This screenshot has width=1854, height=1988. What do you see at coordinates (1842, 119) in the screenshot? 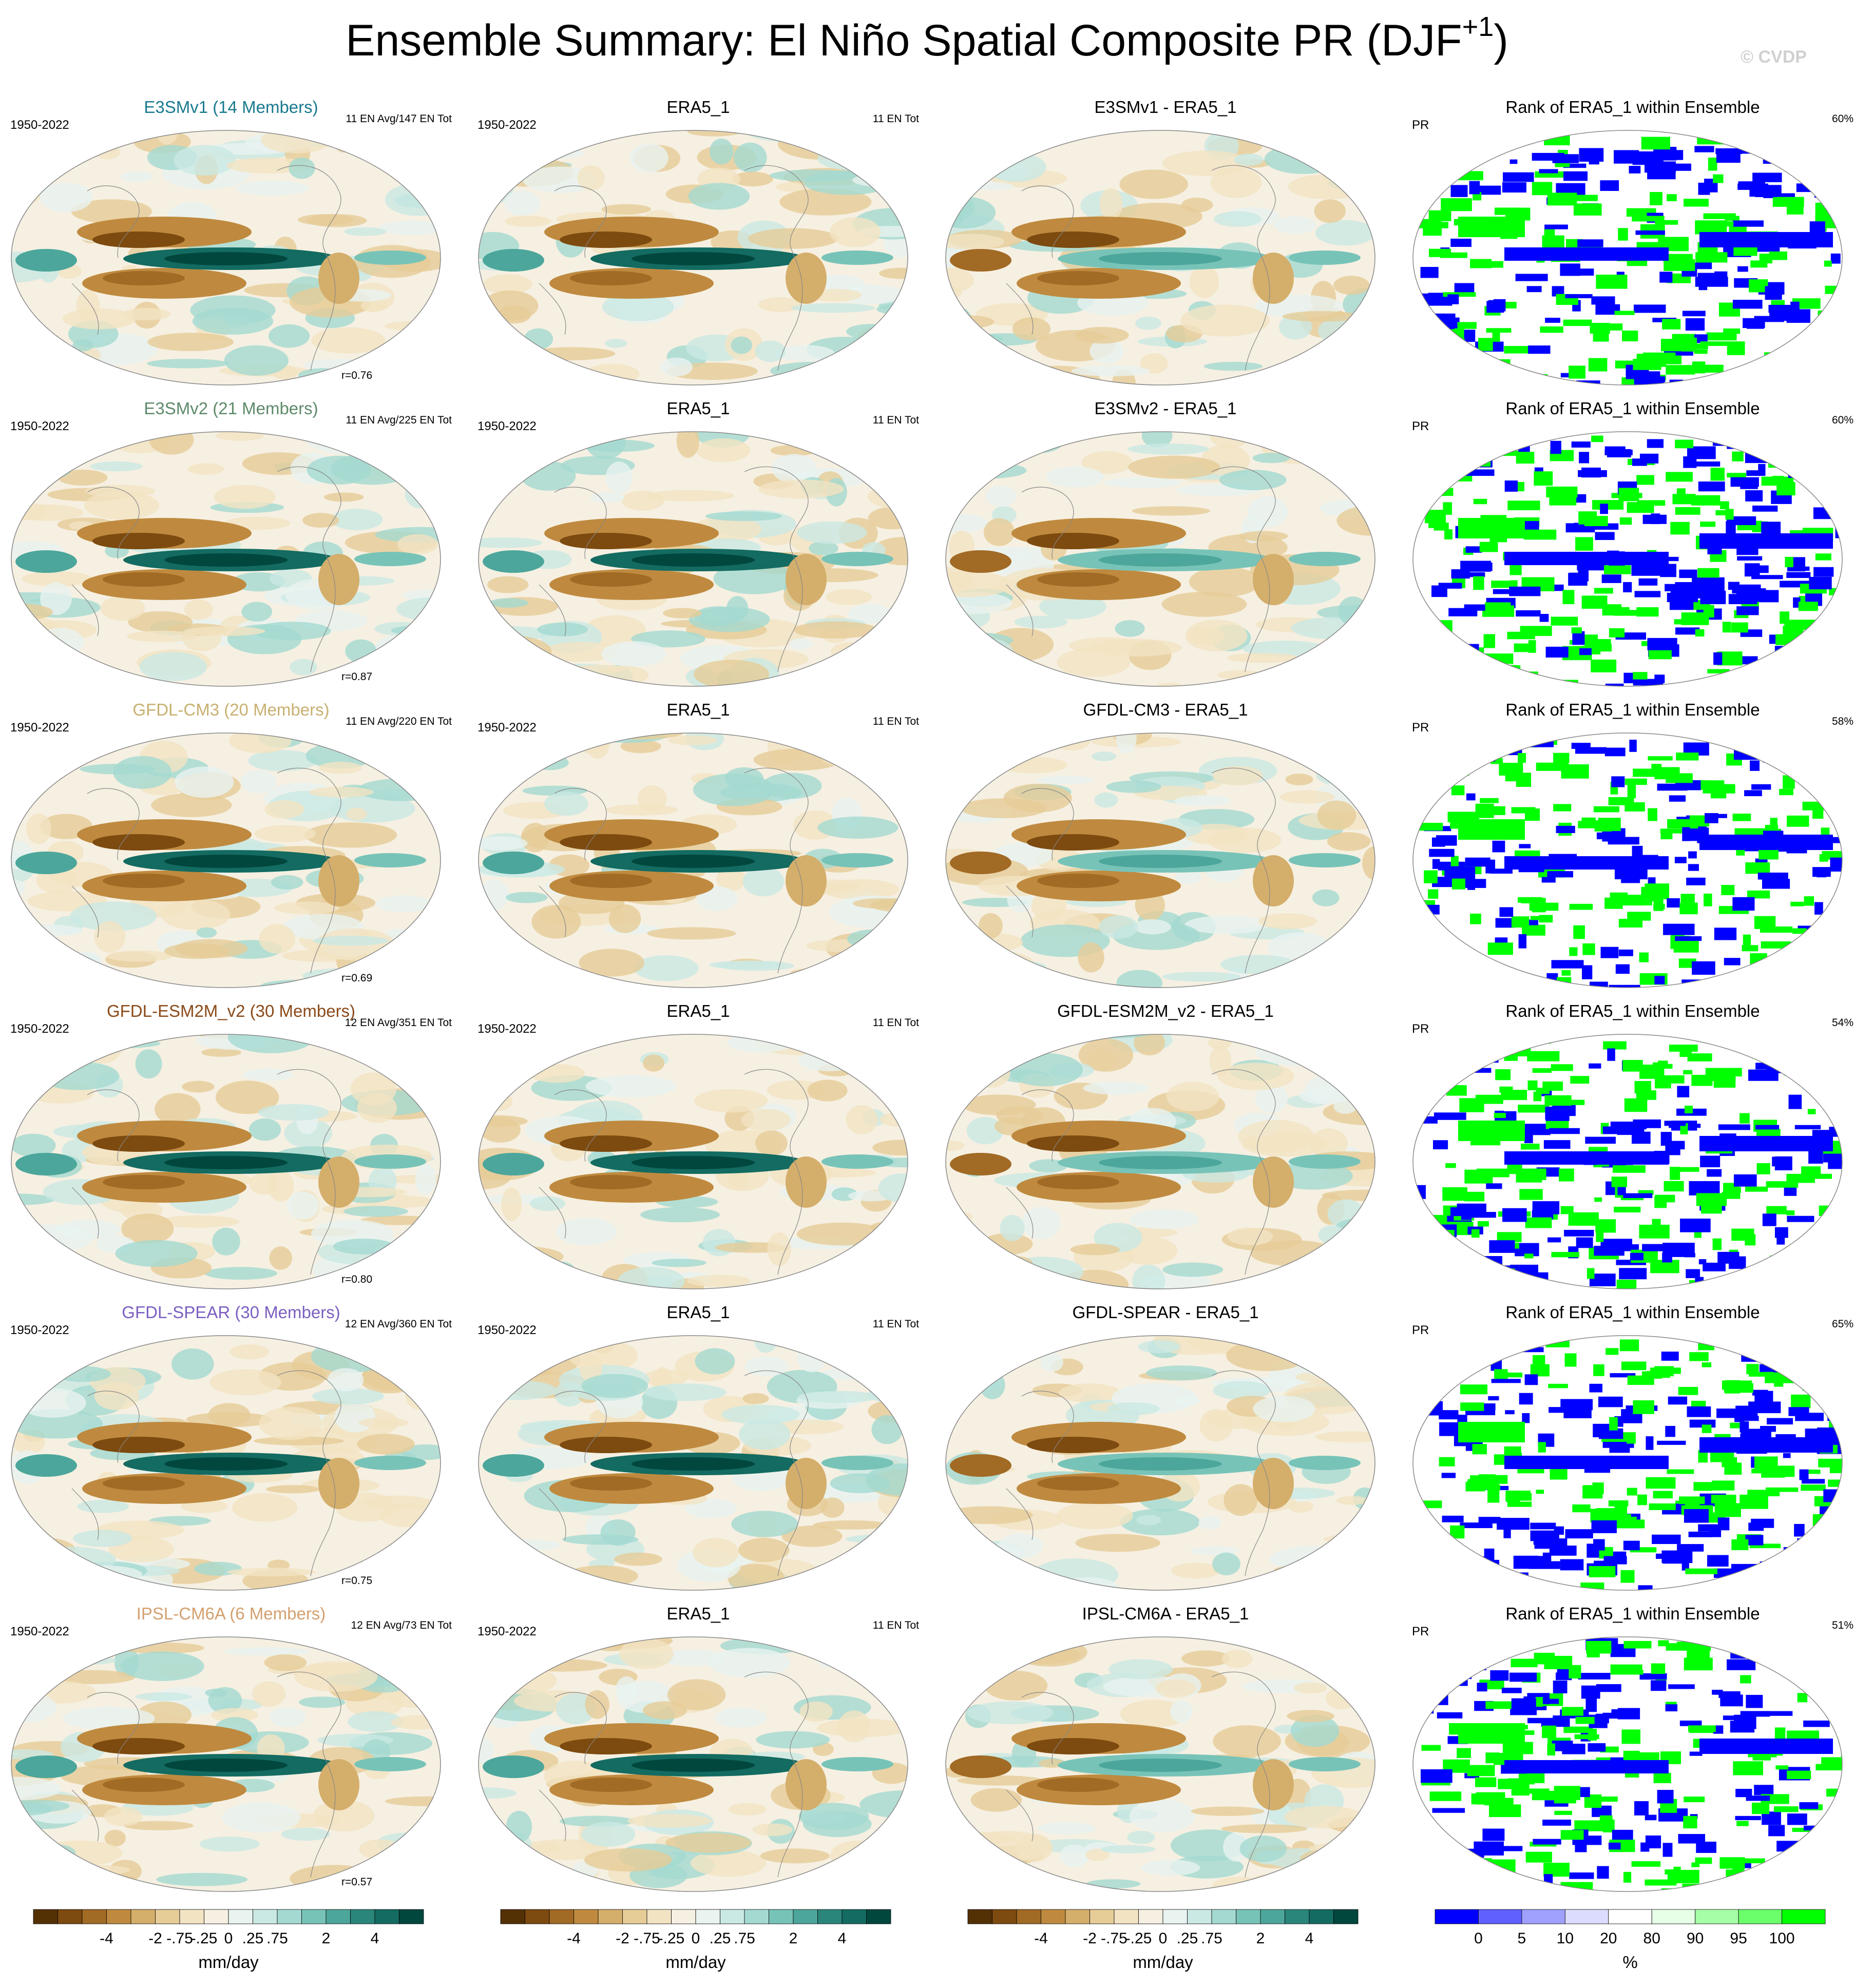
I see `percent-label: 60%` at bounding box center [1842, 119].